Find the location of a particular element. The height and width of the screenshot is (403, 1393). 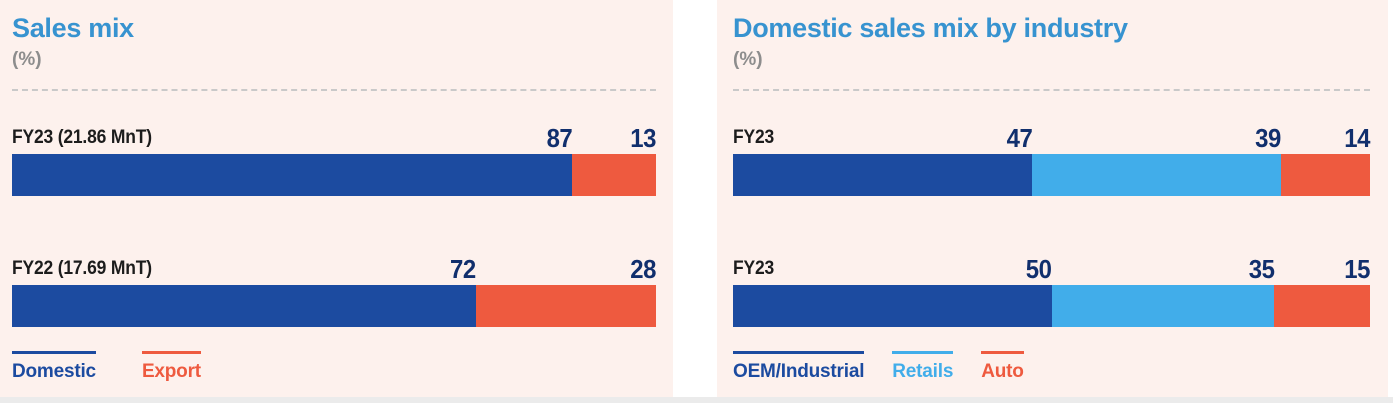

chart-legend: OEM/Industrial Retails Auto is located at coordinates (1051, 366).